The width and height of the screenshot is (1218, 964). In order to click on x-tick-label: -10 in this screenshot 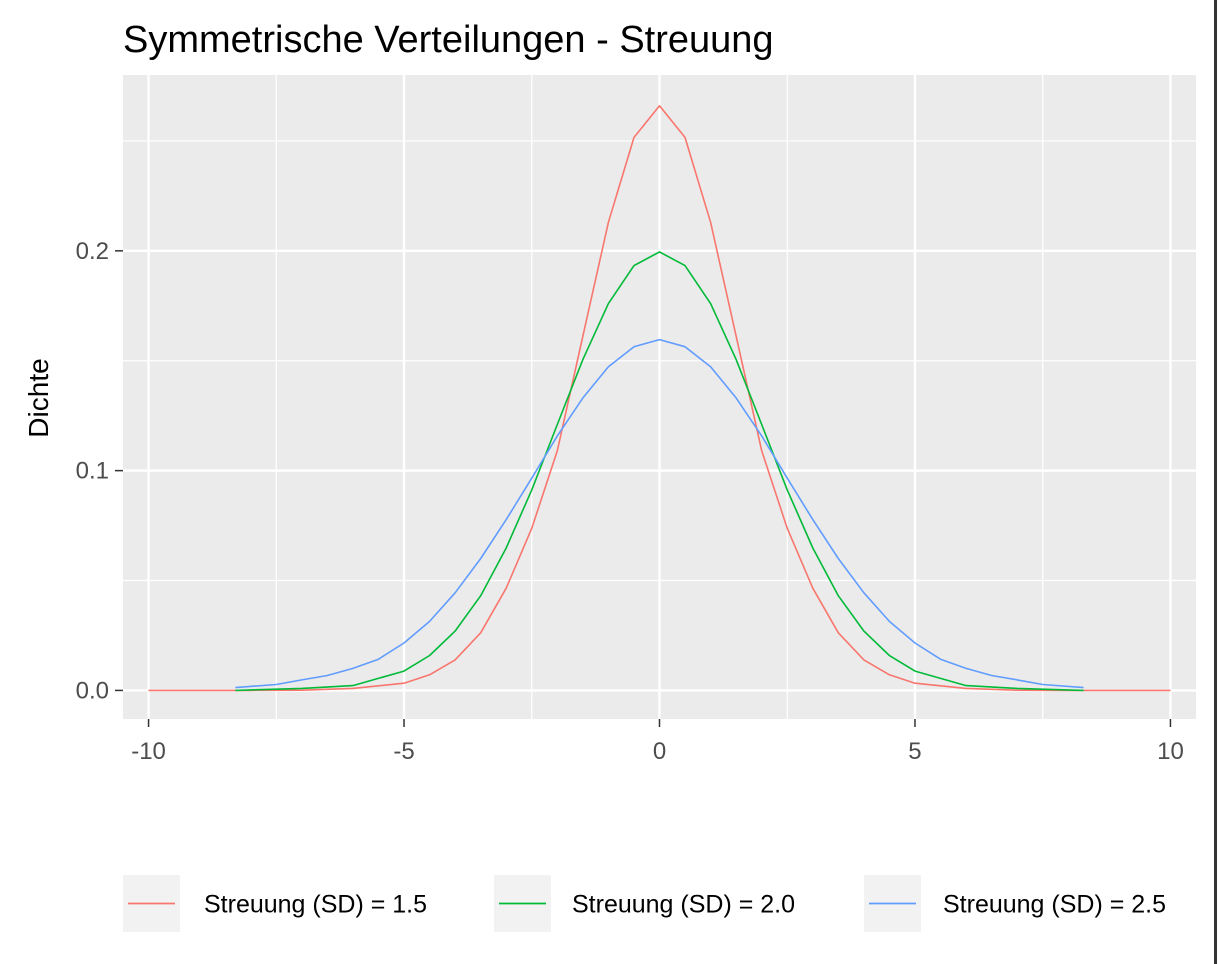, I will do `click(148, 751)`.